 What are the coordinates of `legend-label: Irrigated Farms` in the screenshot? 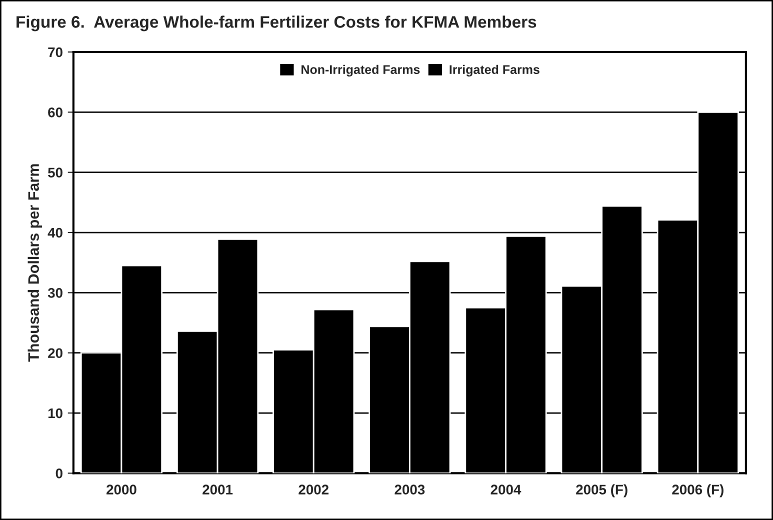 It's located at (495, 70).